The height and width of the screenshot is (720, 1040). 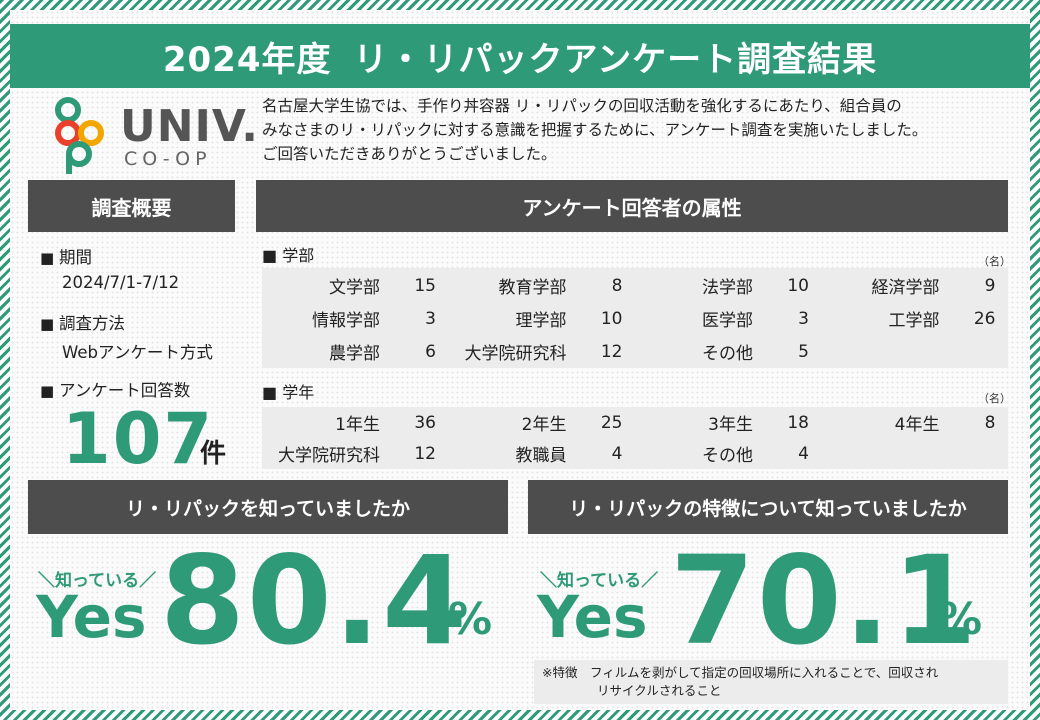 What do you see at coordinates (632, 206) in the screenshot?
I see `attributes-heading: アンケート回答者の属性` at bounding box center [632, 206].